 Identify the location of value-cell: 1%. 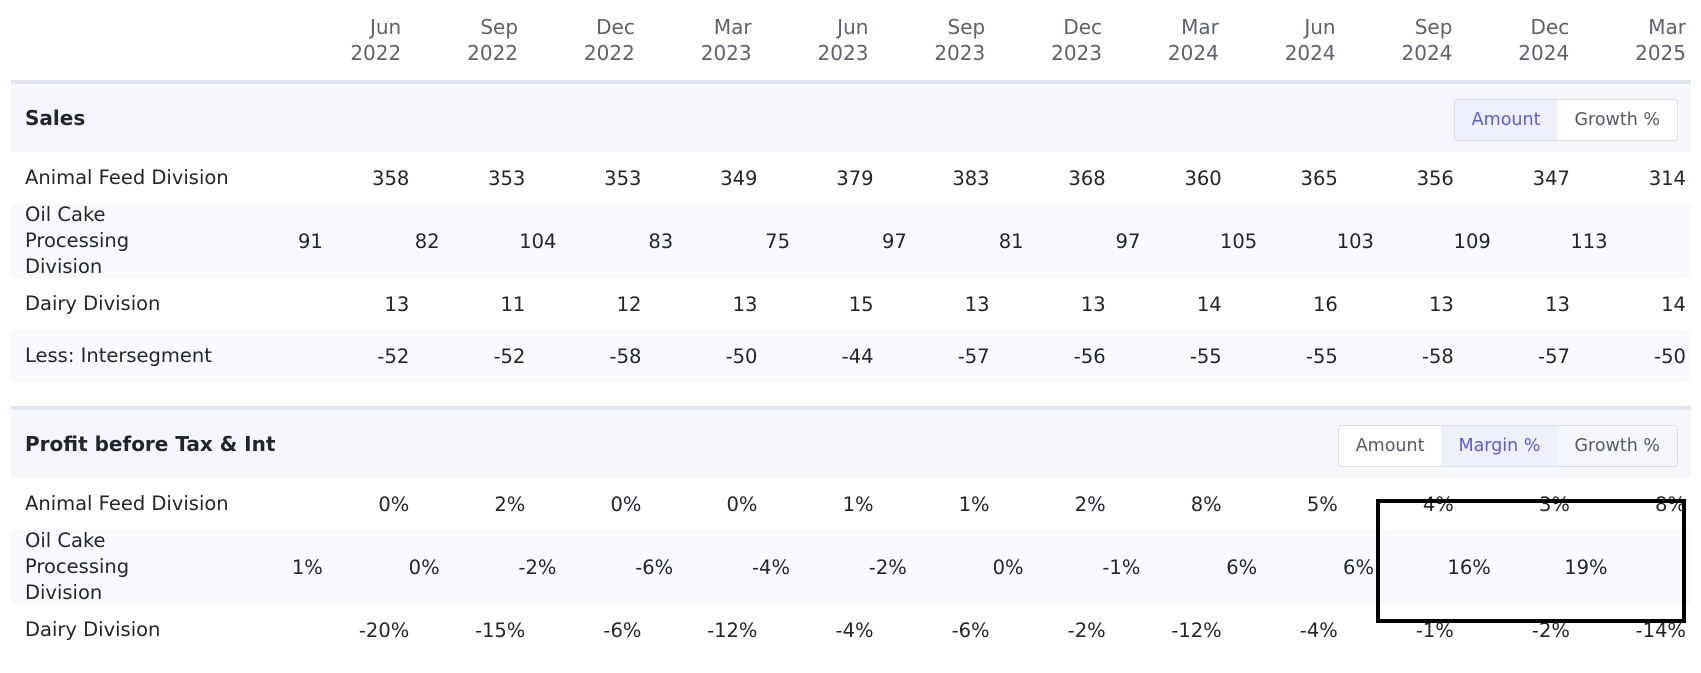
(974, 504).